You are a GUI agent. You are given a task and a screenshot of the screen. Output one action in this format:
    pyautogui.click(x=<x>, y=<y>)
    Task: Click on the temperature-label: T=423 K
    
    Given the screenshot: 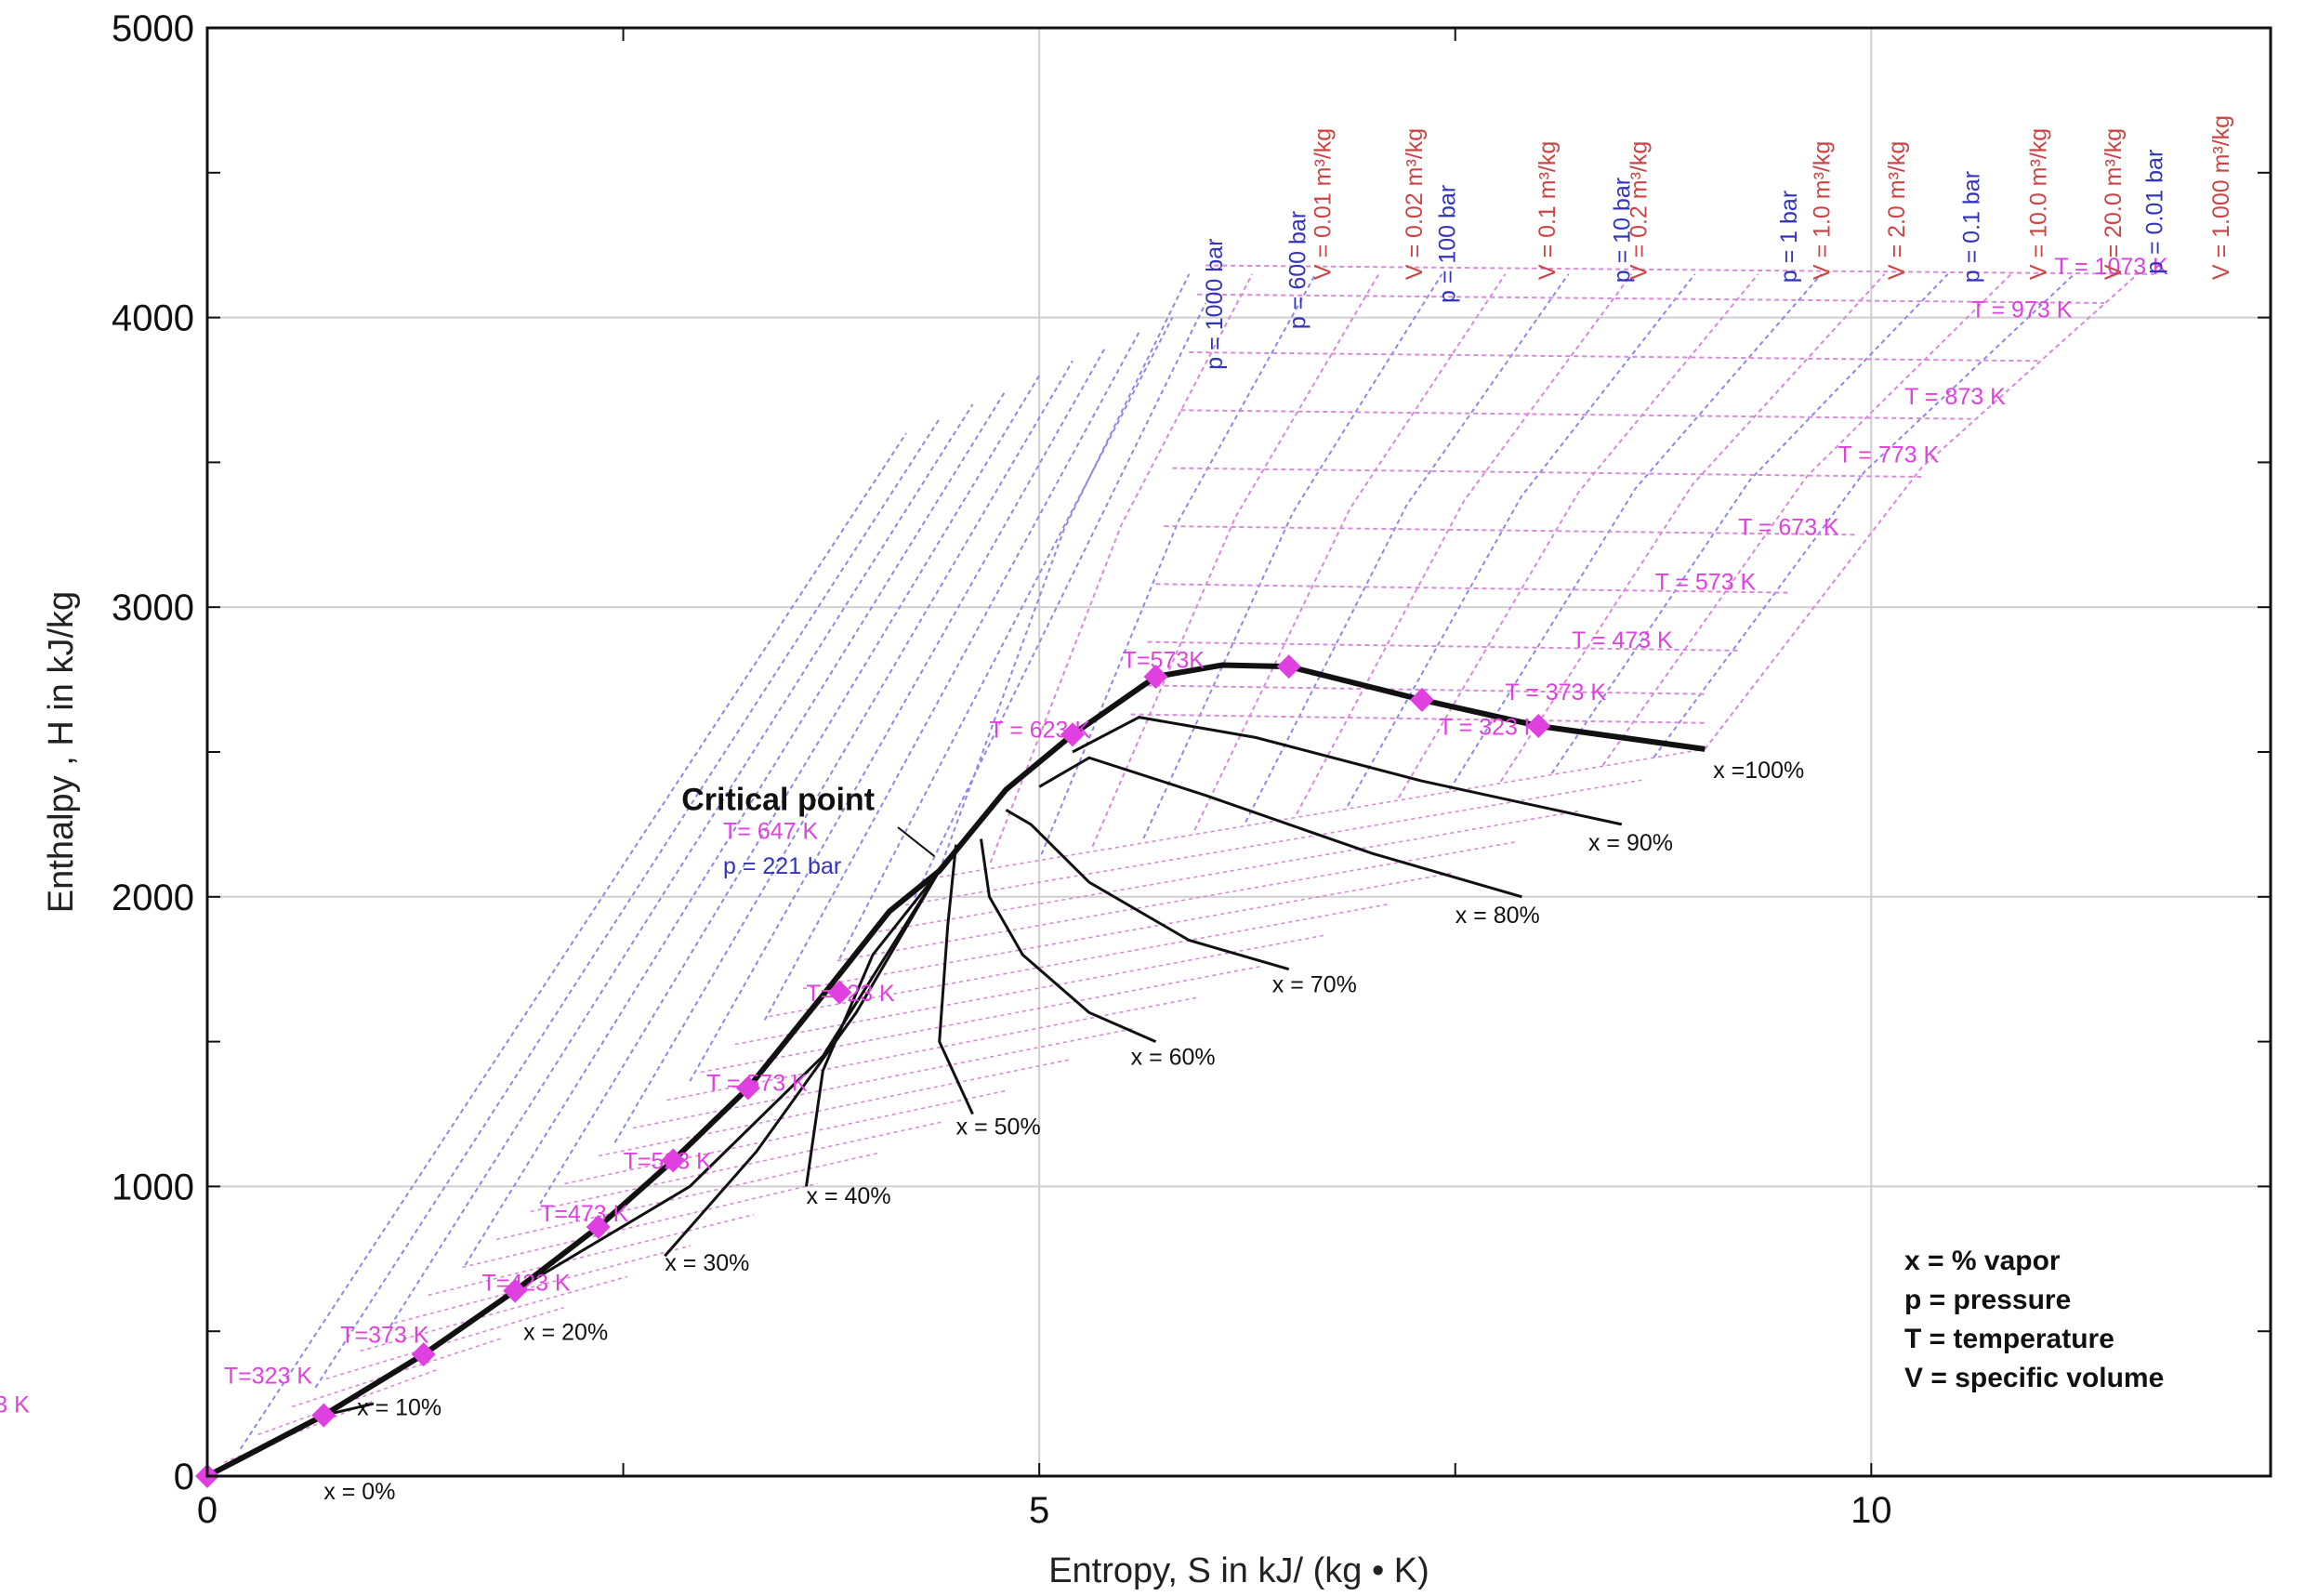 What is the action you would take?
    pyautogui.click(x=526, y=1284)
    